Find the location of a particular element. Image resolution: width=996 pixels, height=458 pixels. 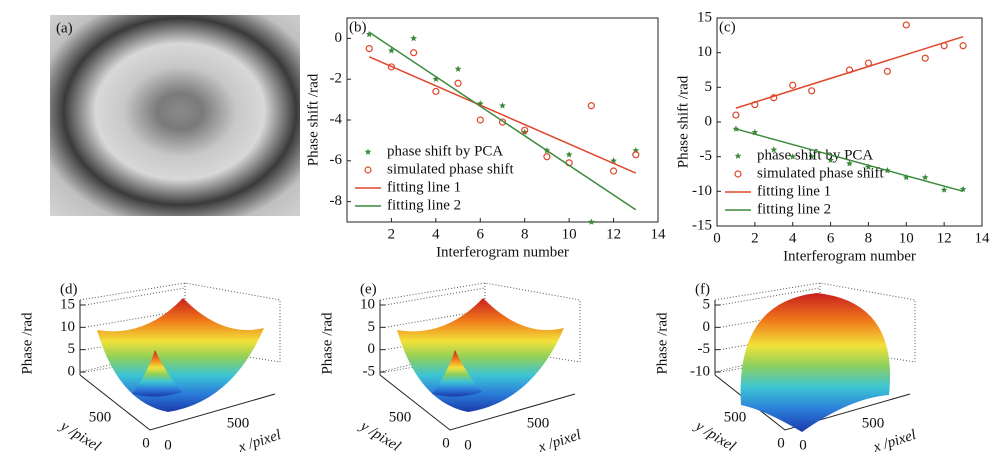

x-tick-label: 14 is located at coordinates (659, 234).